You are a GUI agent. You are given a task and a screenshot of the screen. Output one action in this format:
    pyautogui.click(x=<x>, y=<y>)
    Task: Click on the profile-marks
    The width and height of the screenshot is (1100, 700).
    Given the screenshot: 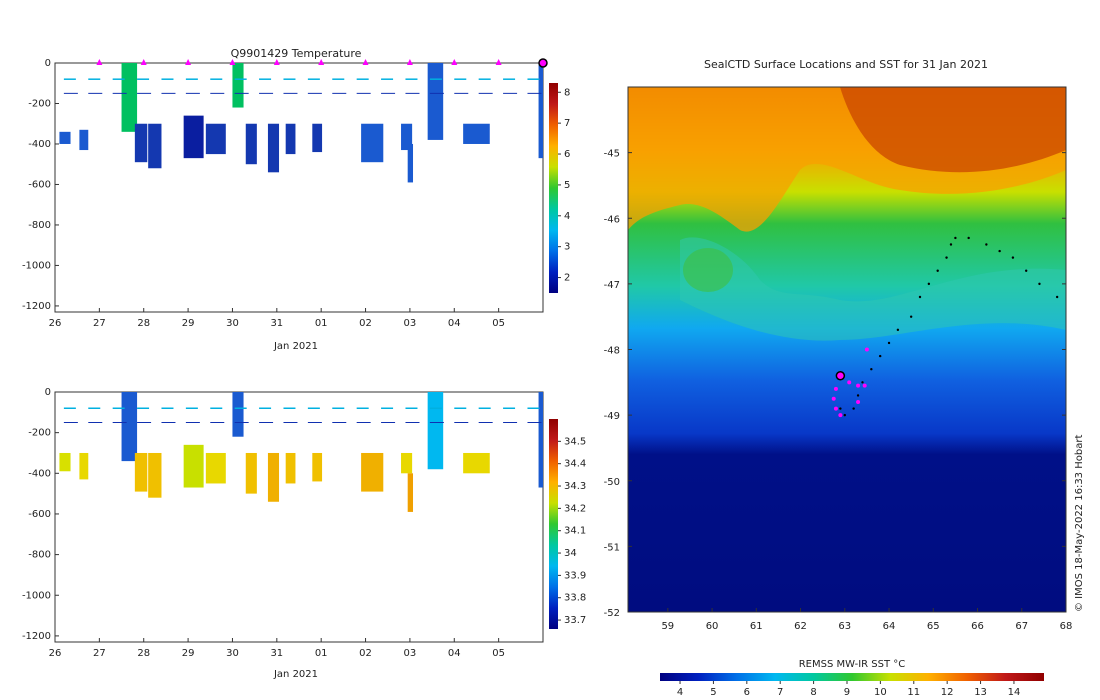 What is the action you would take?
    pyautogui.click(x=301, y=452)
    